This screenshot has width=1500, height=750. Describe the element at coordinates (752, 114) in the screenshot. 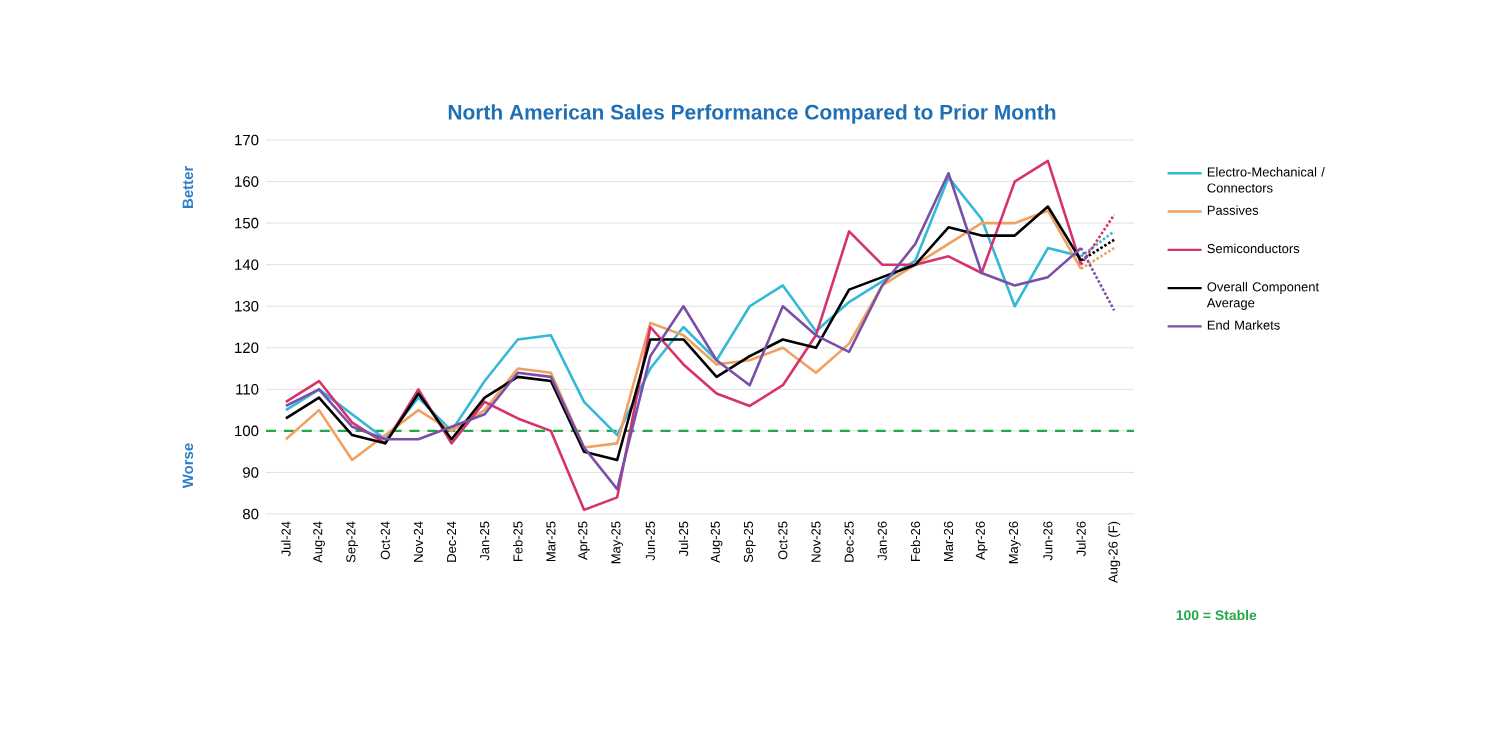

I see `chart-title: North American Sales Performance Compared to Prior Month` at that location.